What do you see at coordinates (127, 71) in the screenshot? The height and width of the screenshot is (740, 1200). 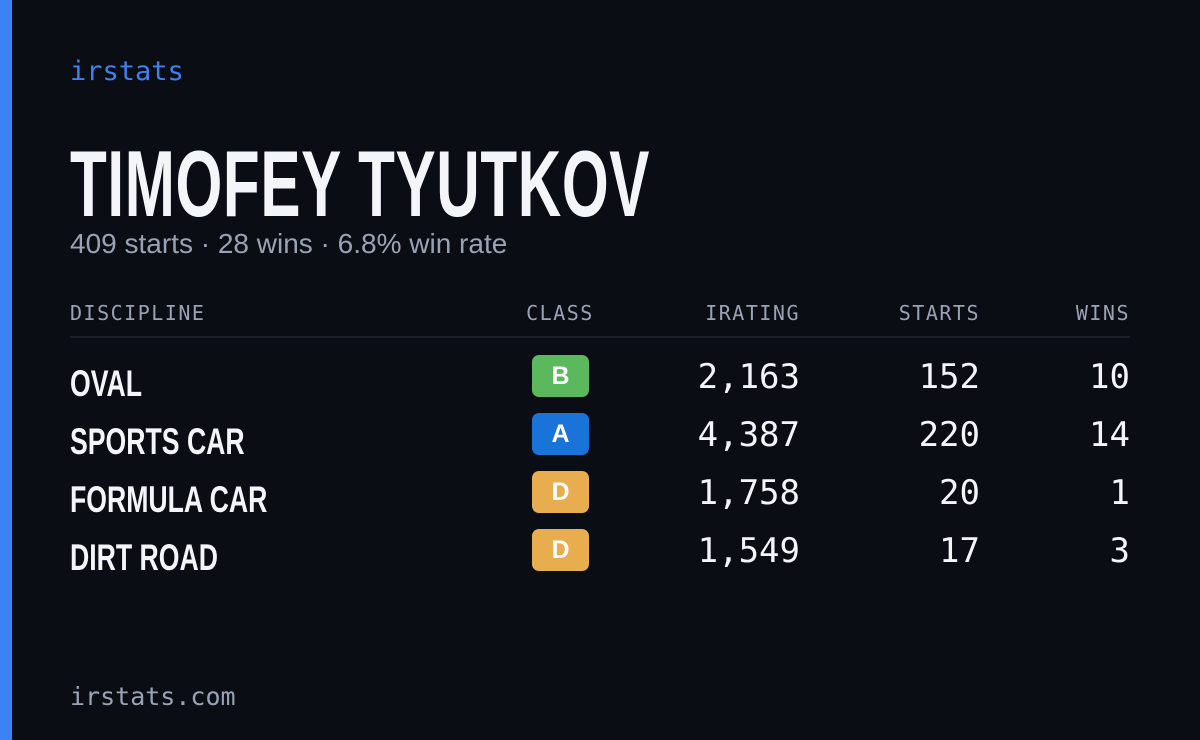 I see `brand: irstats` at bounding box center [127, 71].